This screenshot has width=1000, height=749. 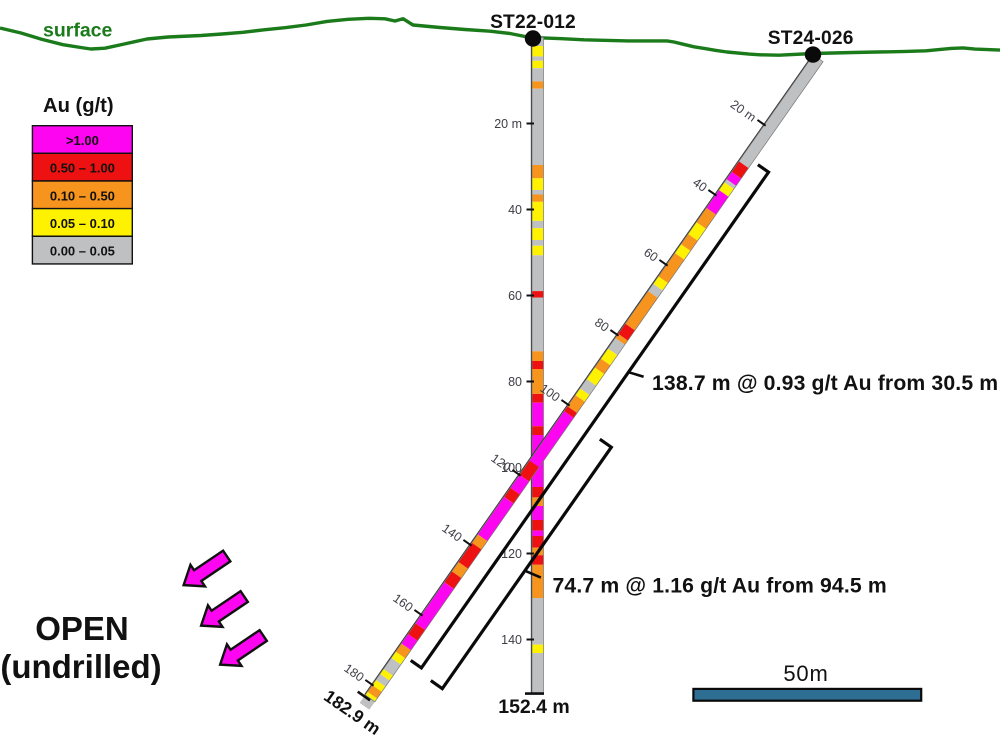 What do you see at coordinates (720, 586) in the screenshot?
I see `svg-text:74.7 m @ 1.16 g/t Au from 94.5: 74.7 m @ 1.16 g/t Au from 94.5 m` at bounding box center [720, 586].